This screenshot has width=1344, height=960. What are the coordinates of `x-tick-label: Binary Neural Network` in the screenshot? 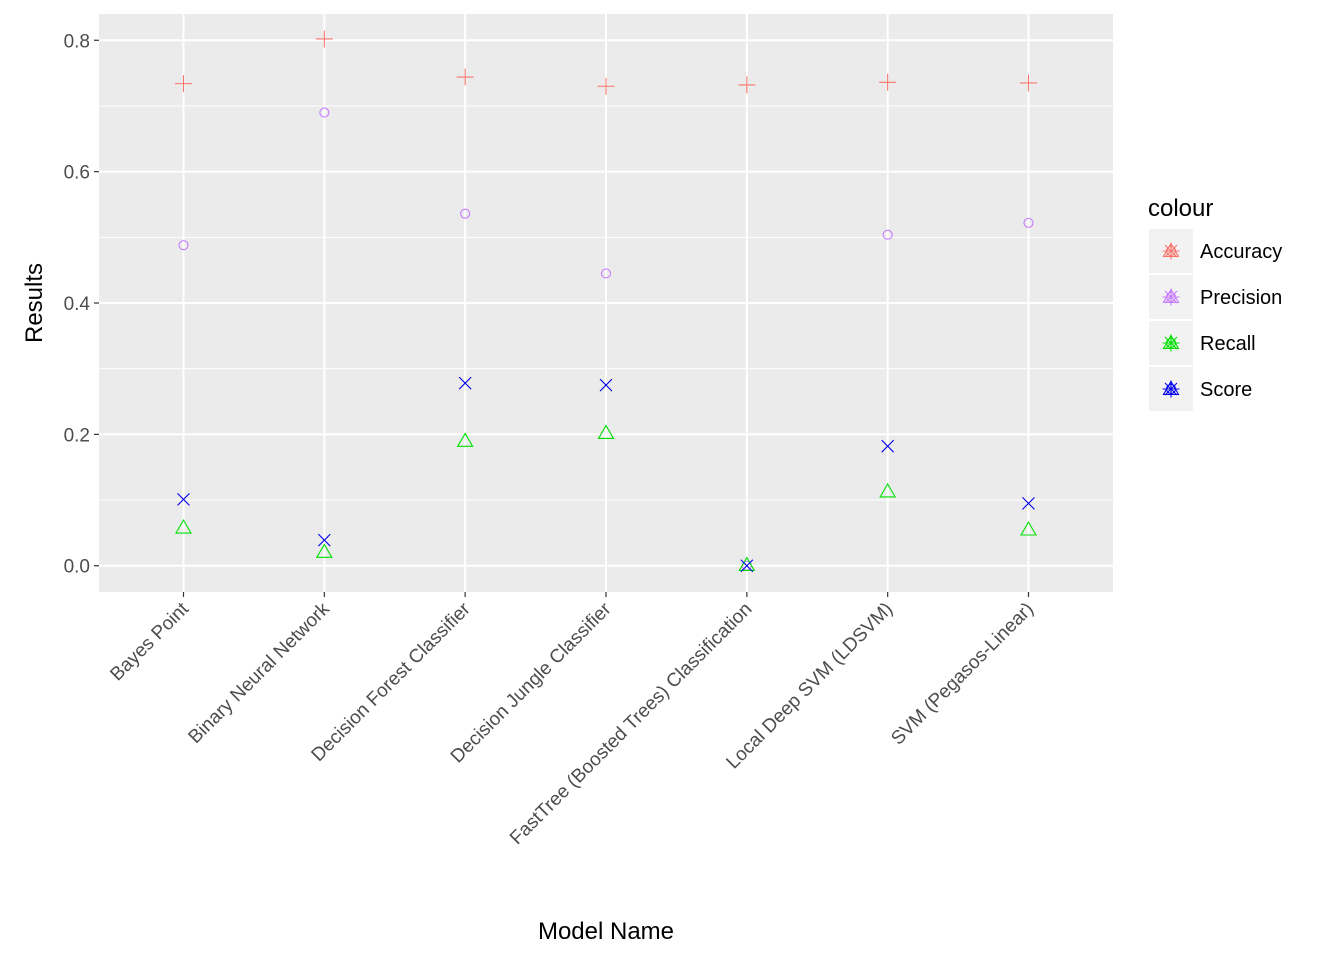 It's located at (260, 673).